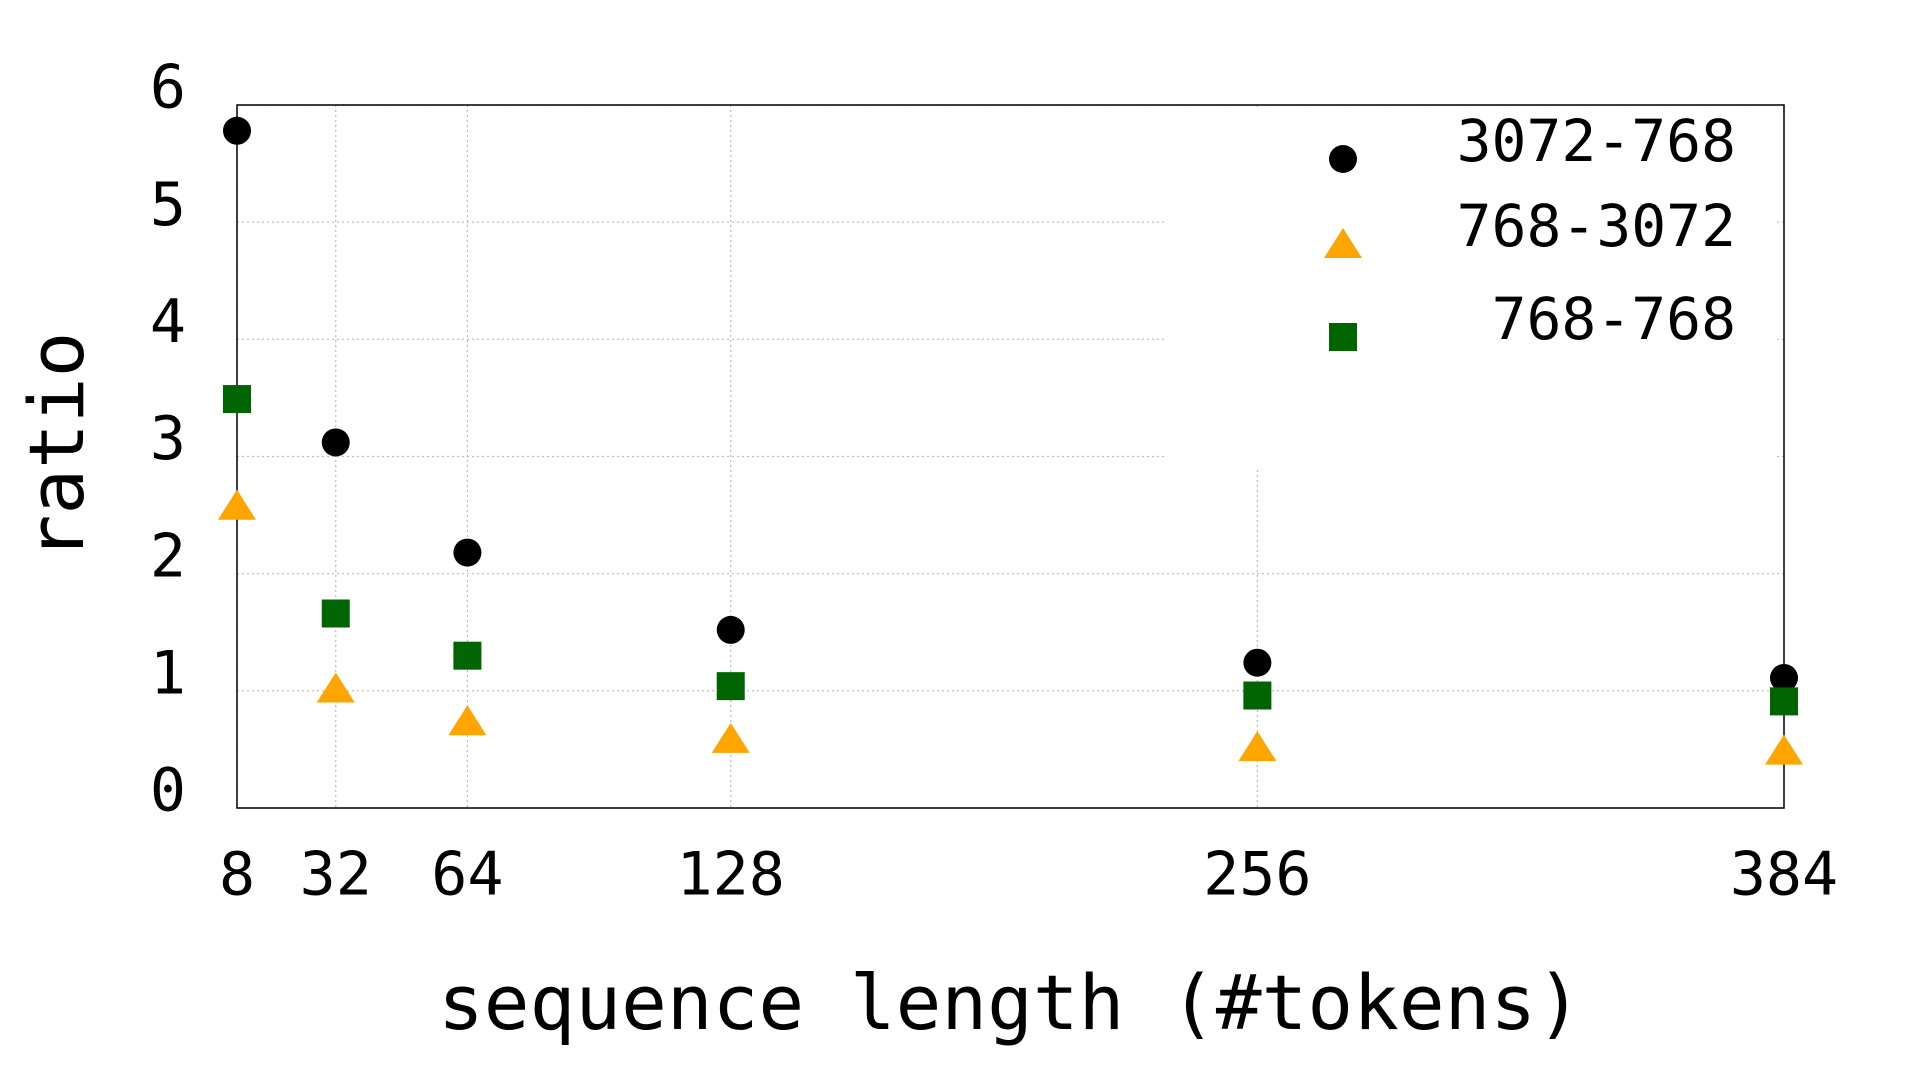 The image size is (1920, 1080). Describe the element at coordinates (168, 556) in the screenshot. I see `y-tick-label: 2` at that location.